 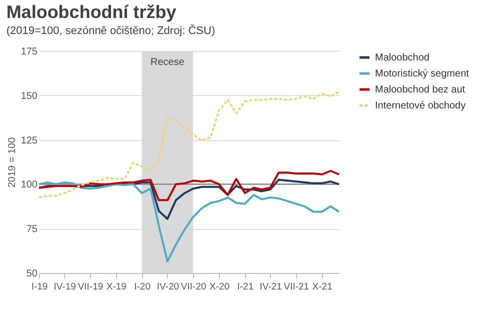 I want to click on x-tick-label: X-20, so click(x=219, y=287).